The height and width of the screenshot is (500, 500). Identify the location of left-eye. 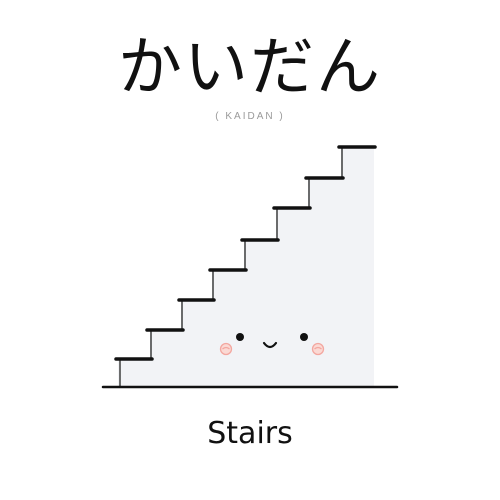
(240, 337).